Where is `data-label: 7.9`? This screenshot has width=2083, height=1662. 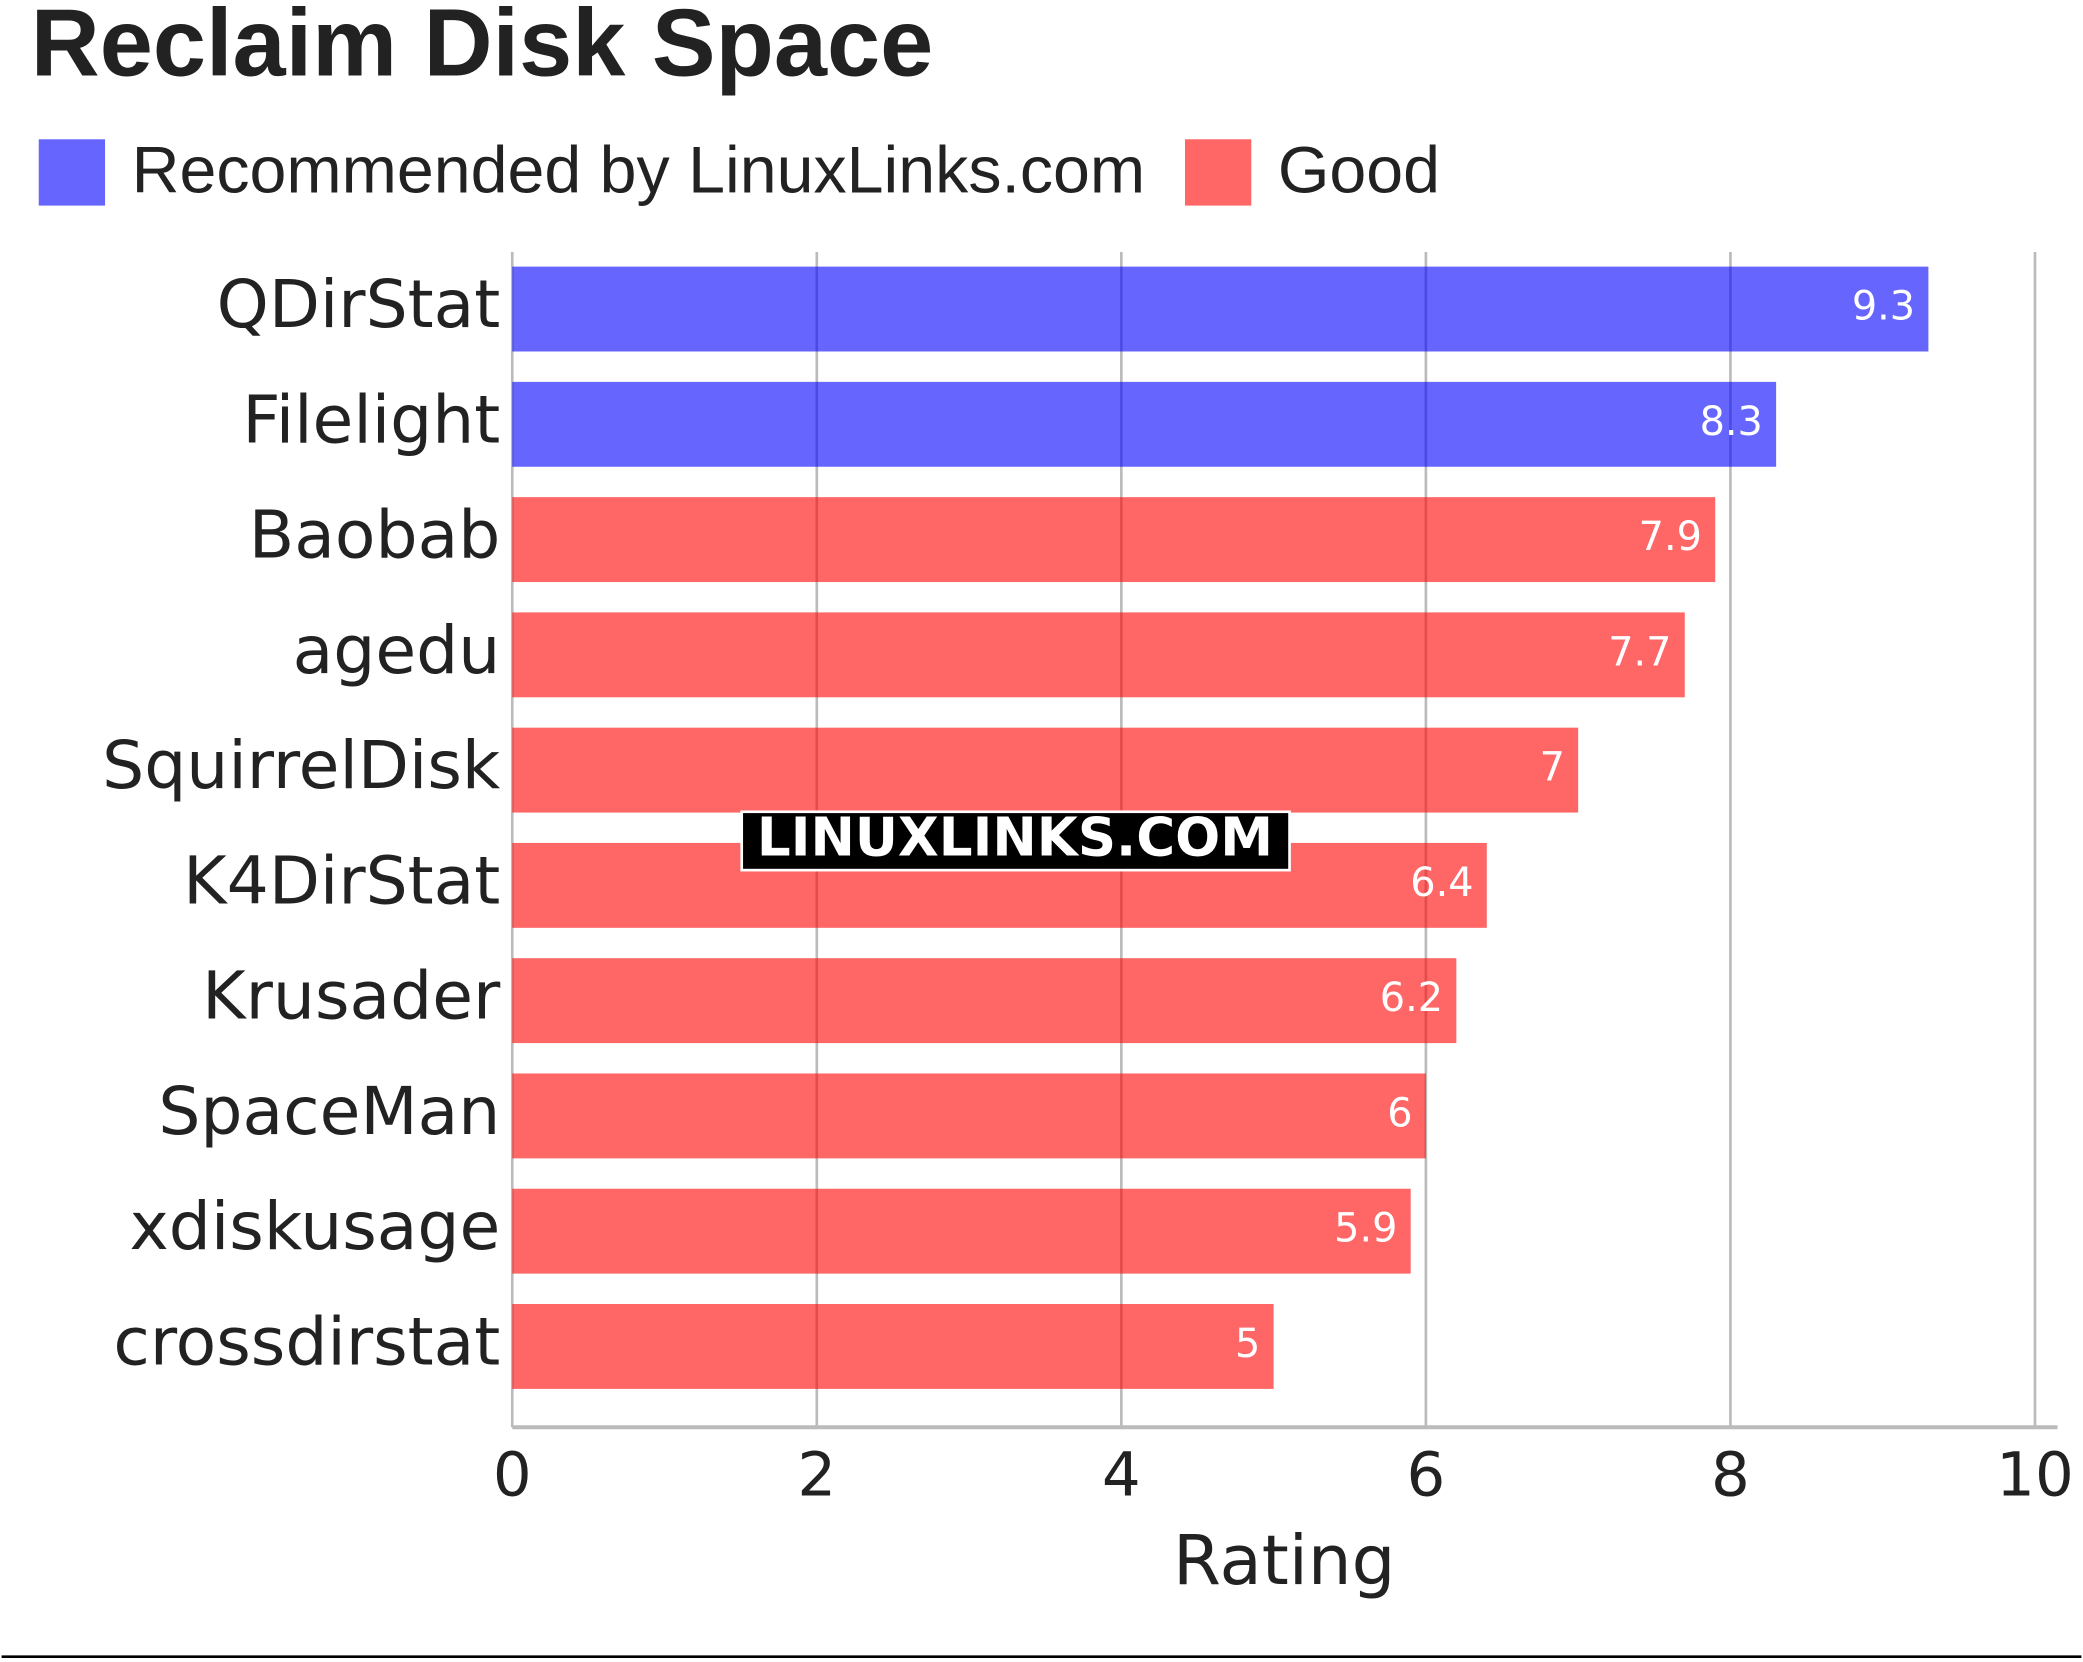
data-label: 7.9 is located at coordinates (1670, 537).